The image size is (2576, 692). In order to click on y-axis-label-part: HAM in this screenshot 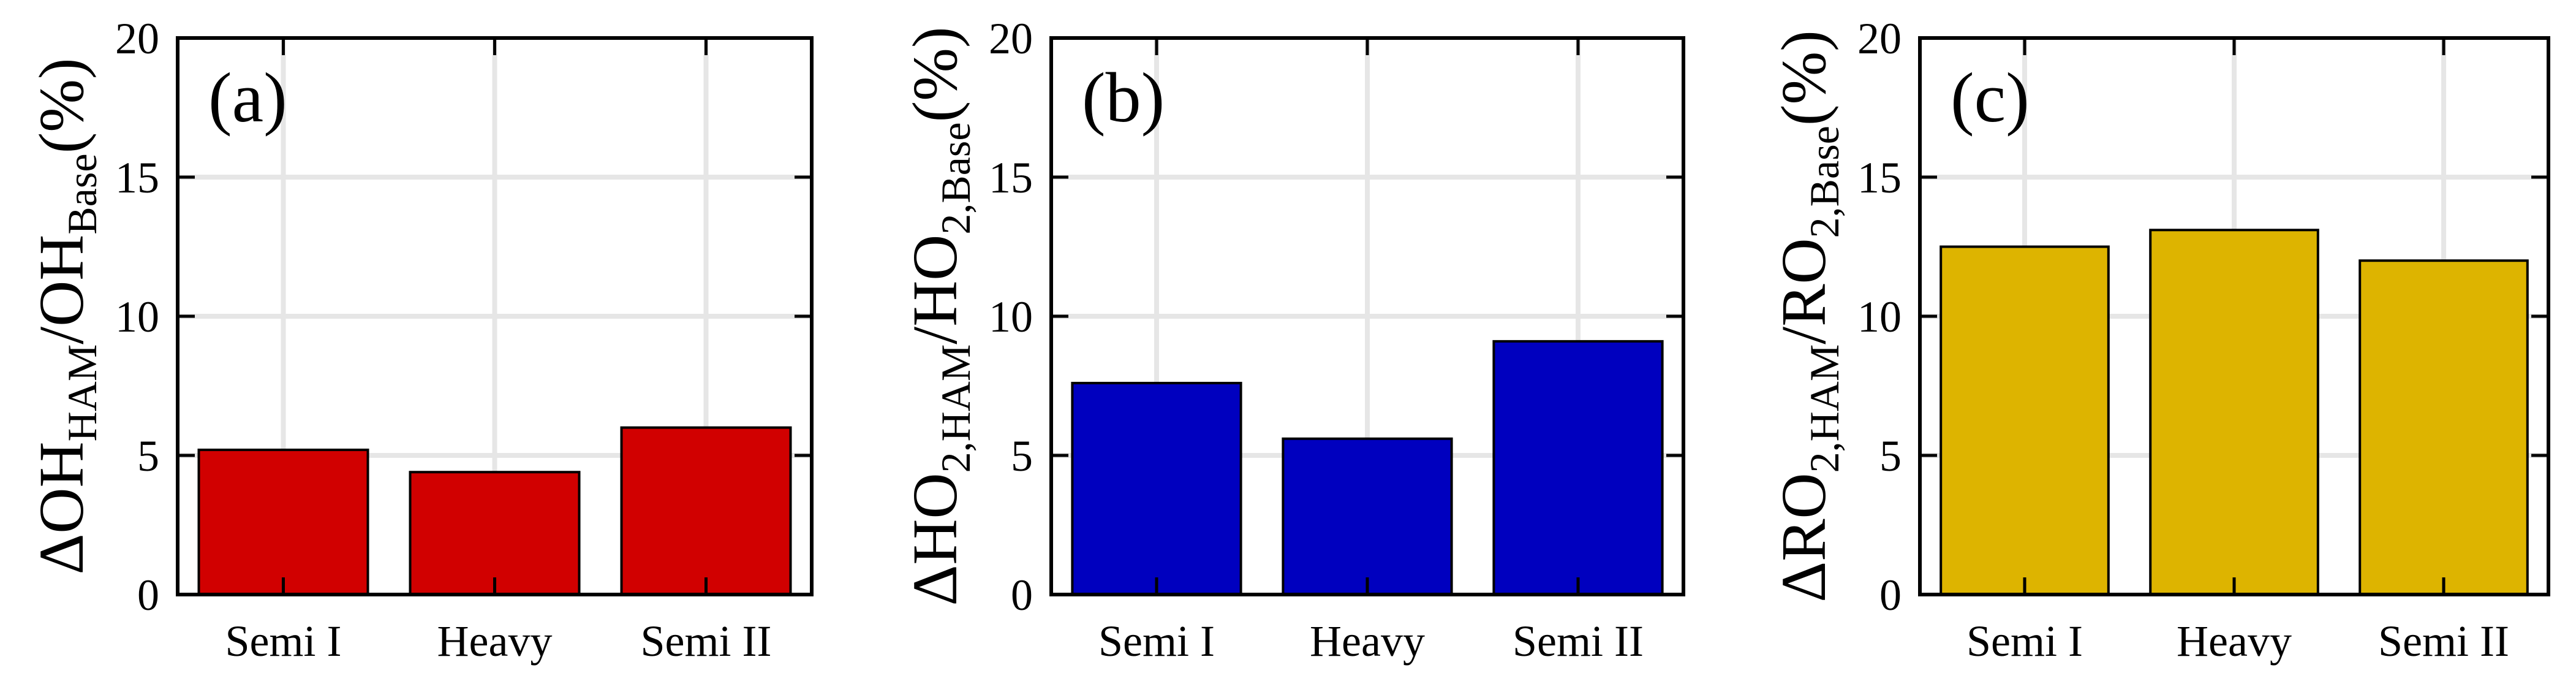, I will do `click(82, 393)`.